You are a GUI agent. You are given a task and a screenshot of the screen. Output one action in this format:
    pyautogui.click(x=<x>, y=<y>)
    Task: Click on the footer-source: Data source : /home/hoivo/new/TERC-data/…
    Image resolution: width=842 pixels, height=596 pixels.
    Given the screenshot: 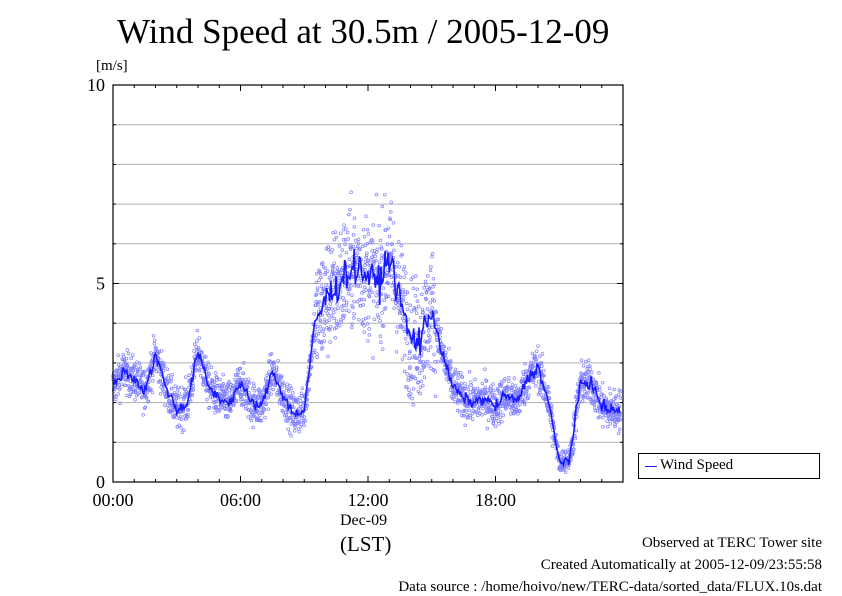 What is the action you would take?
    pyautogui.click(x=610, y=587)
    